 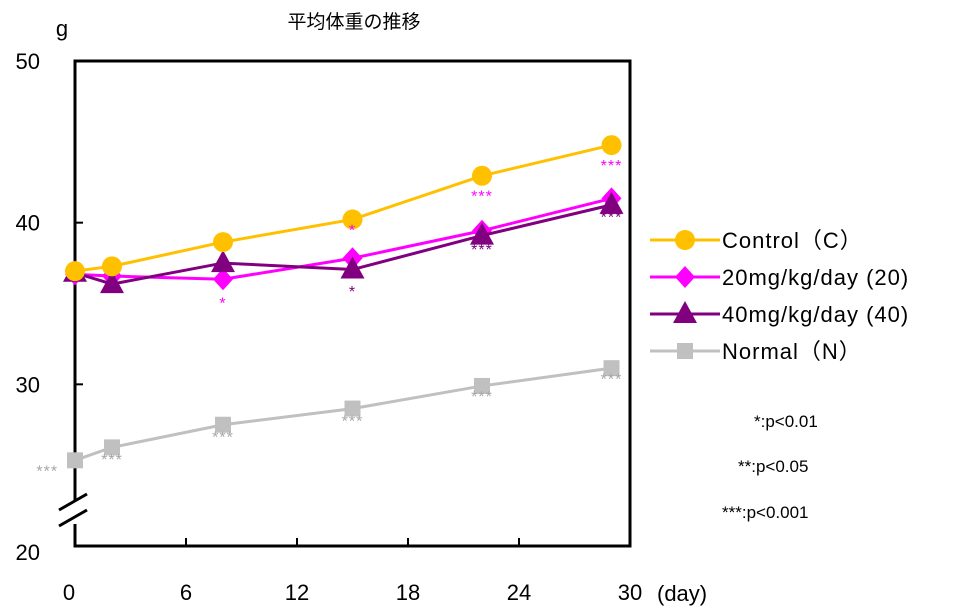 I want to click on pvalue-note: **:p<0.05, so click(x=773, y=466).